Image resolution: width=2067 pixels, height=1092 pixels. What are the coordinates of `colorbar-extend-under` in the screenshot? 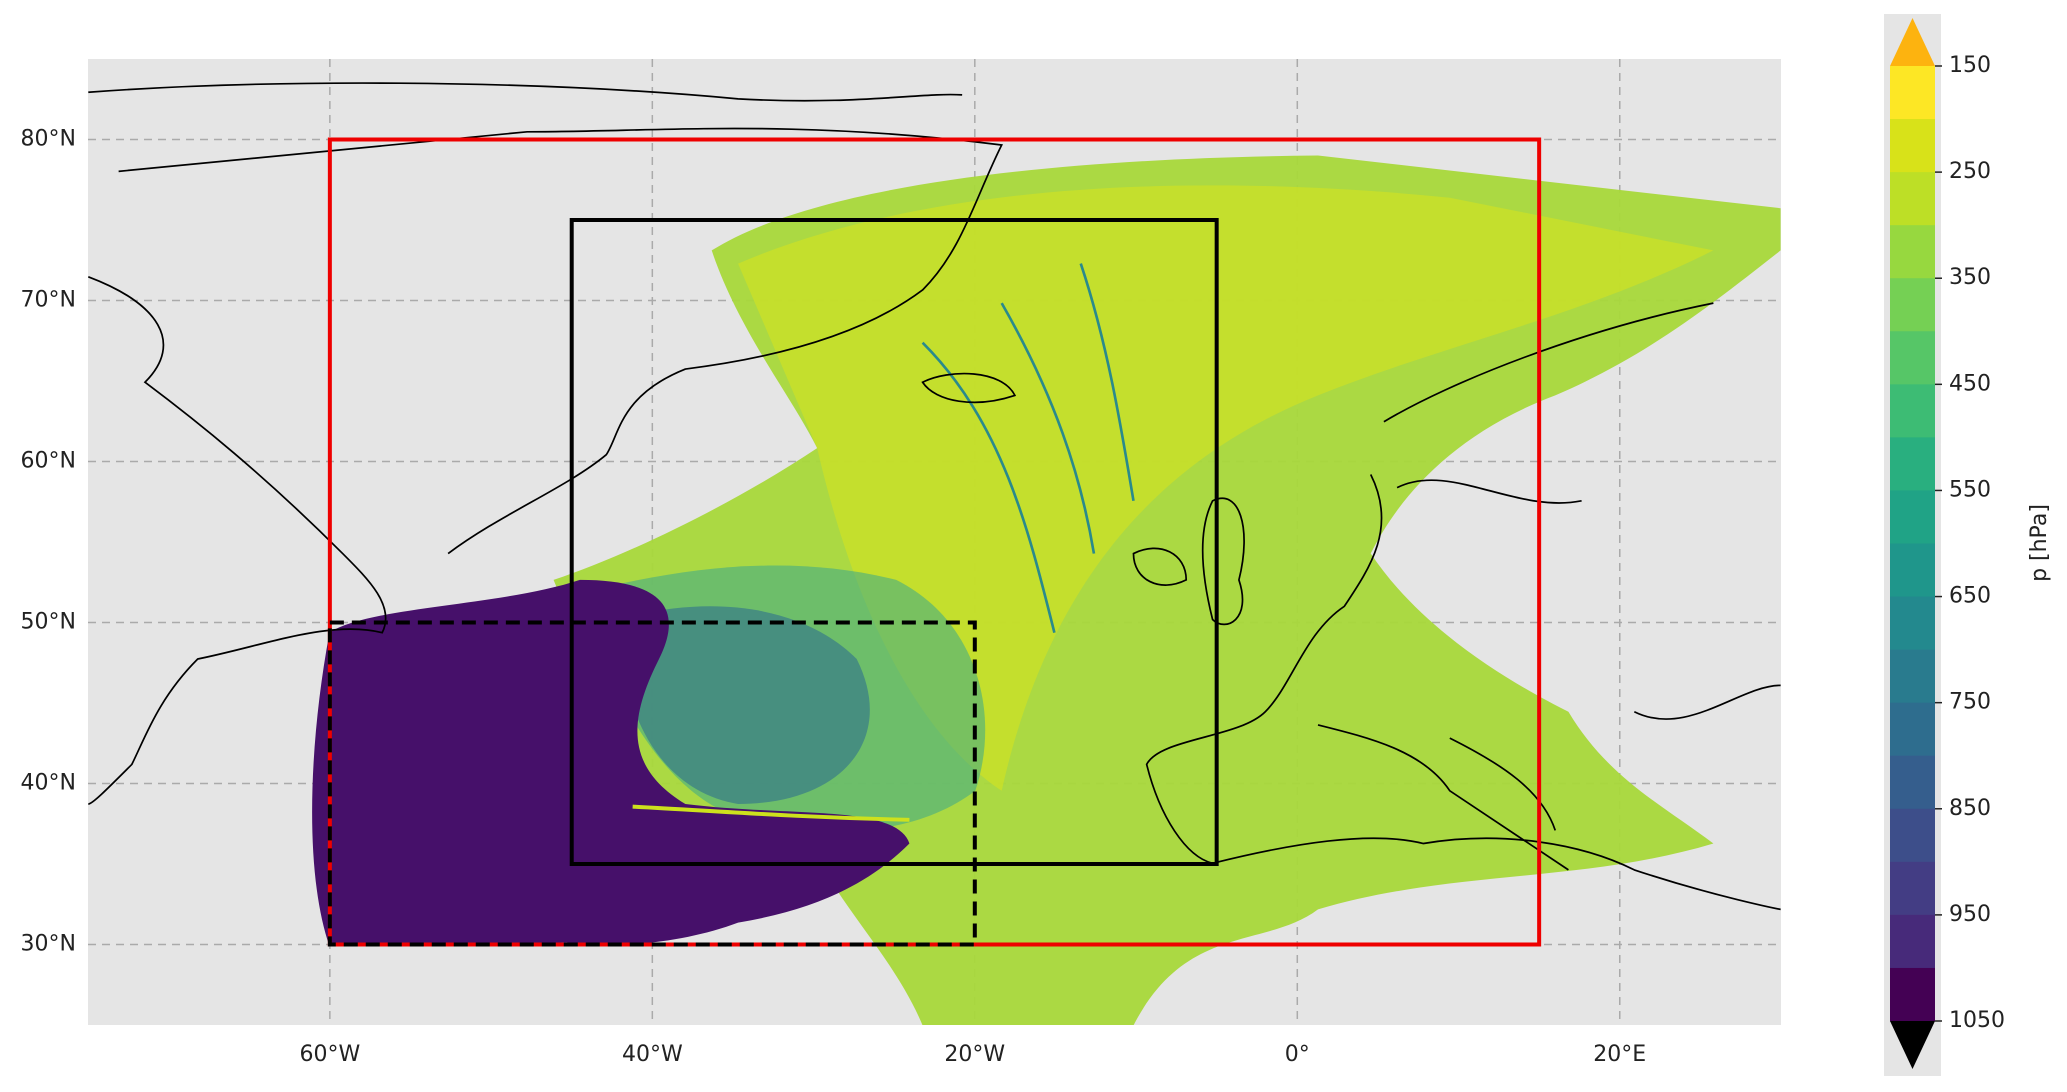 It's located at (1912, 1045).